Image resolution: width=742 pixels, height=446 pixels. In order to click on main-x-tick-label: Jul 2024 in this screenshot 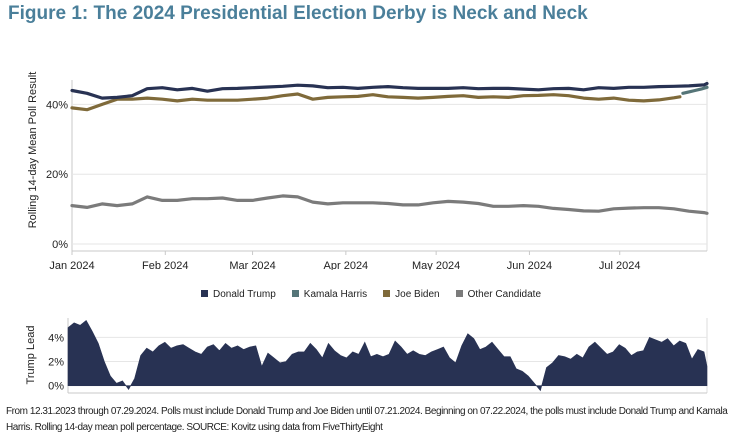, I will do `click(620, 265)`.